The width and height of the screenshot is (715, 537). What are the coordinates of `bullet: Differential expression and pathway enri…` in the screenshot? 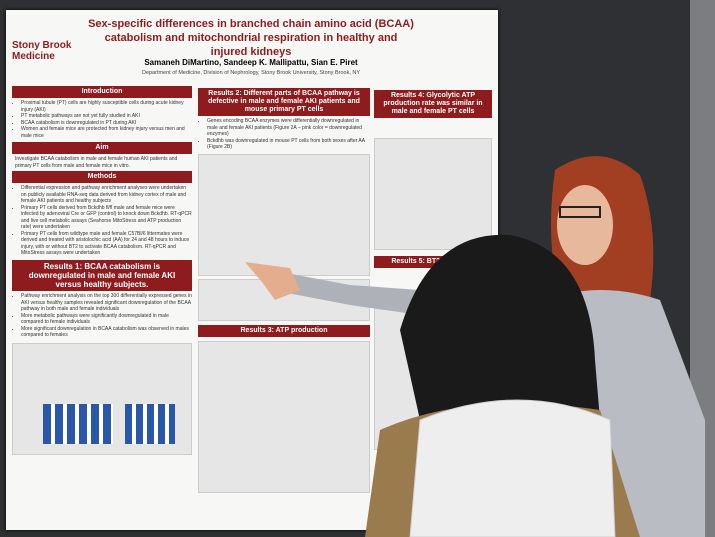 It's located at (106, 195).